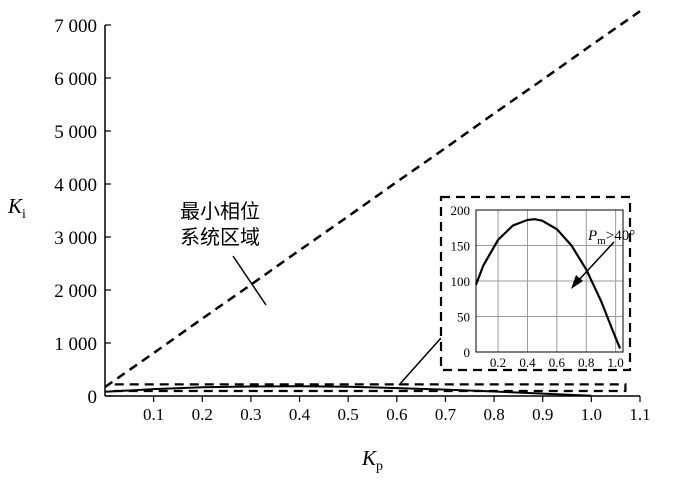  I want to click on x-tick-label: 1.1, so click(639, 414).